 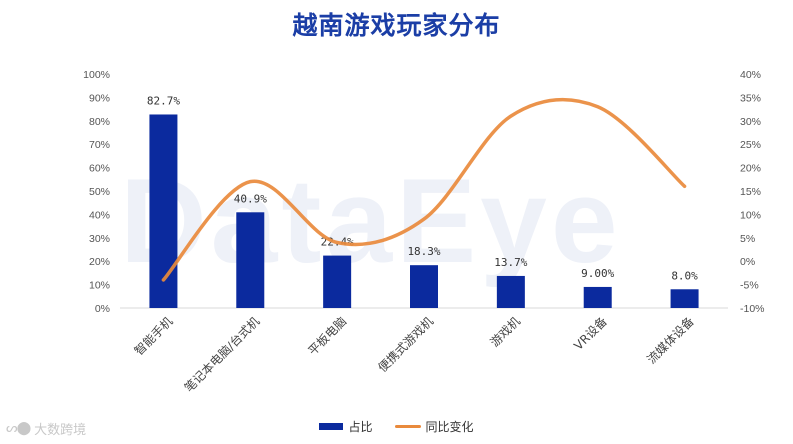 I want to click on category-labels: 智能手机 笔记本电脑/台式机 平板电脑 便携式游戏机 游戏机 VR设备 流媒体设备, so click(x=414, y=354).